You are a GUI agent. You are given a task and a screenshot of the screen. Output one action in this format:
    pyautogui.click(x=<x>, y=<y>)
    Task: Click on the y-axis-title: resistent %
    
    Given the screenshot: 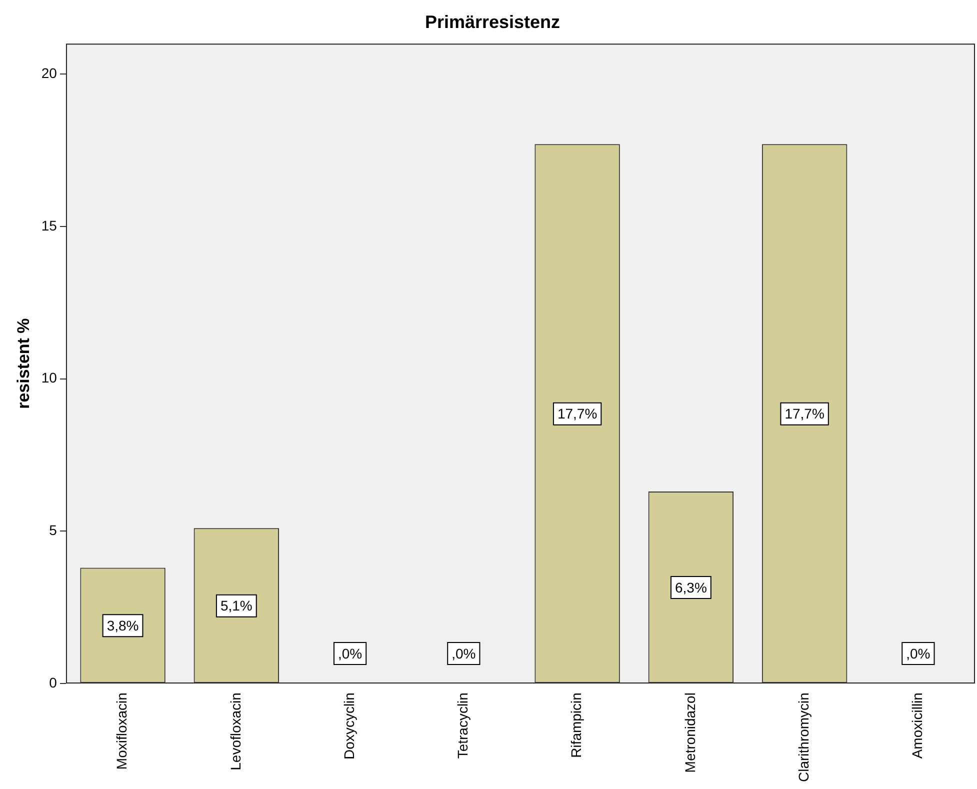 What is the action you would take?
    pyautogui.click(x=23, y=363)
    